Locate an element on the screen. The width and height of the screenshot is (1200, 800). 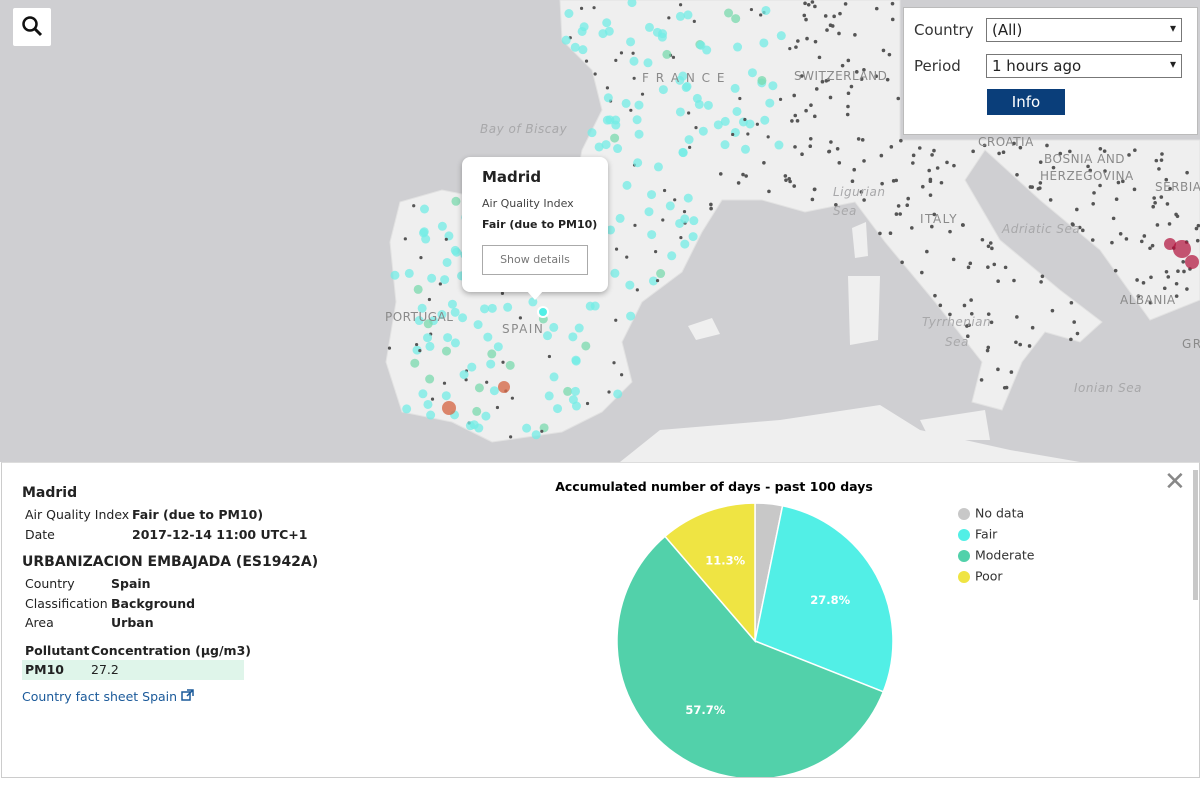
pie-slice is located at coordinates (709, 573).